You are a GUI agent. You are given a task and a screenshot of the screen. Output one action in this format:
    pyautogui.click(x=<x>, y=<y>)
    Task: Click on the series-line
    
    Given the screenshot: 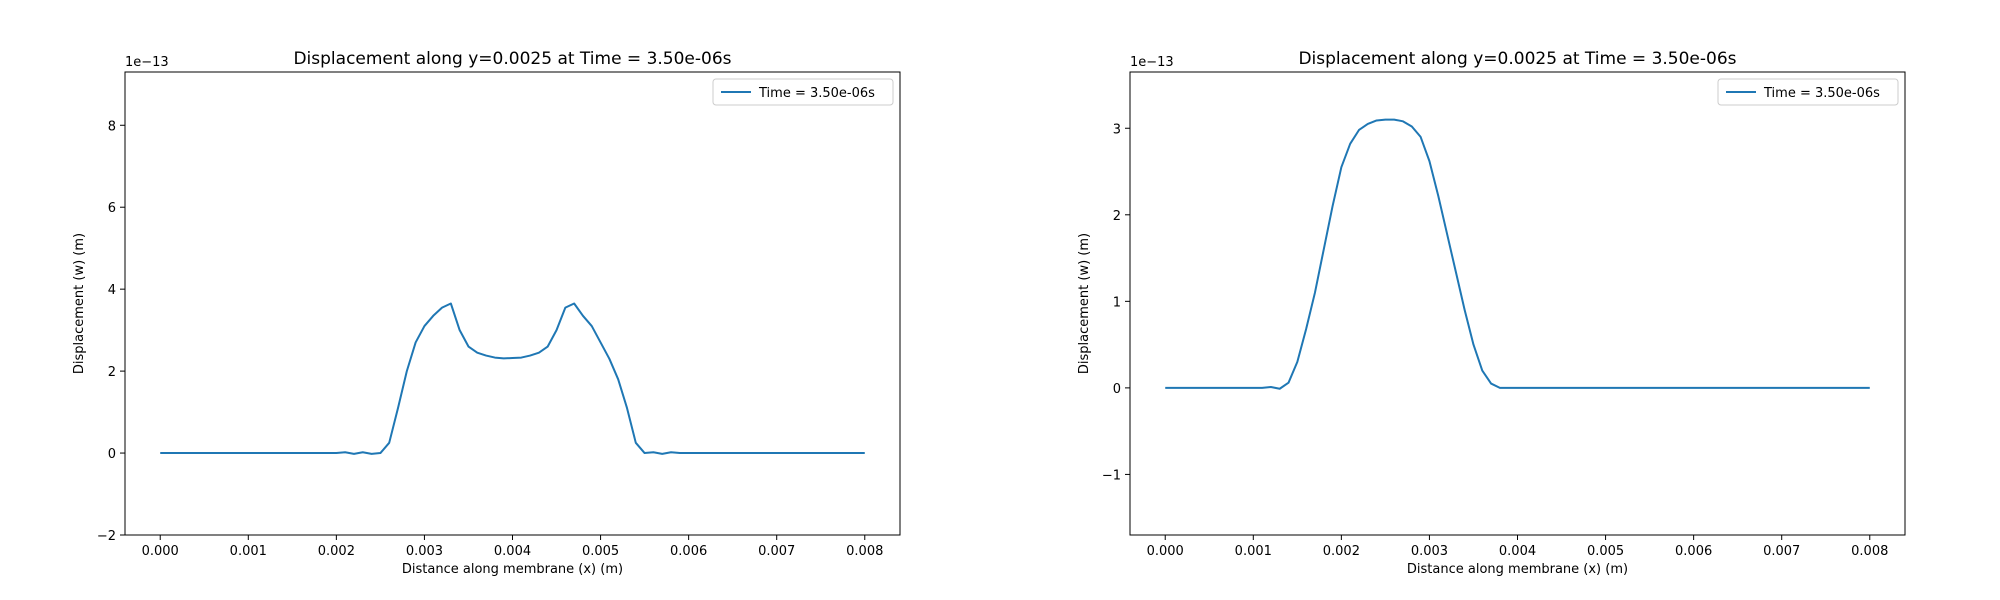 What is the action you would take?
    pyautogui.click(x=512, y=378)
    